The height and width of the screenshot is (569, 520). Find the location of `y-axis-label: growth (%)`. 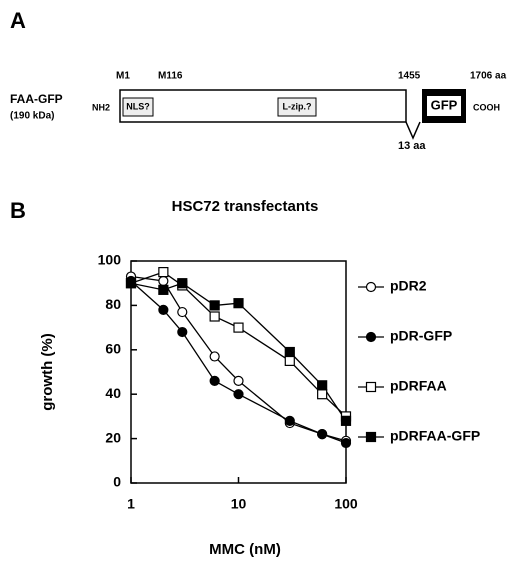

y-axis-label: growth (%) is located at coordinates (47, 371).